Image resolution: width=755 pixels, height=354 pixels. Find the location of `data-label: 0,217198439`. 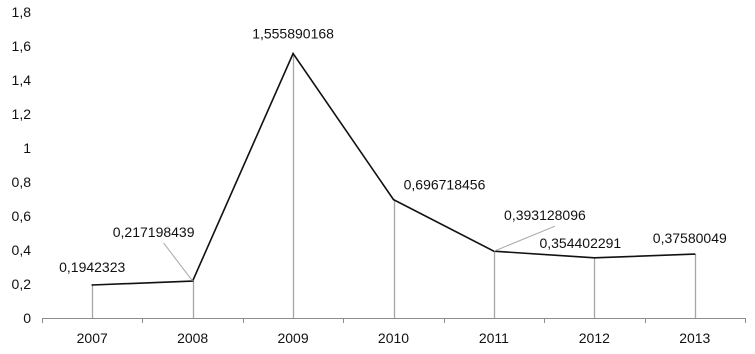

data-label: 0,217198439 is located at coordinates (154, 232).